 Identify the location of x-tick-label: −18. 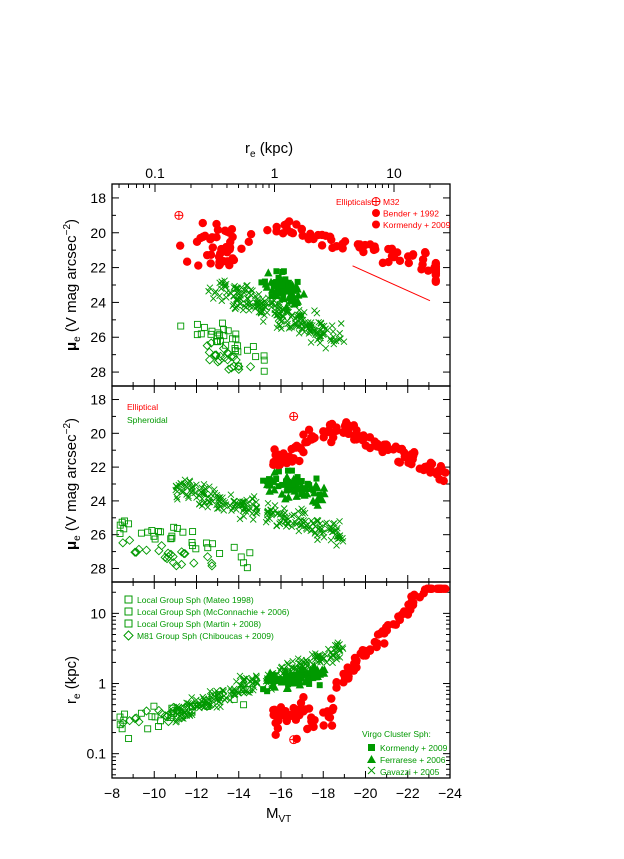
(323, 793).